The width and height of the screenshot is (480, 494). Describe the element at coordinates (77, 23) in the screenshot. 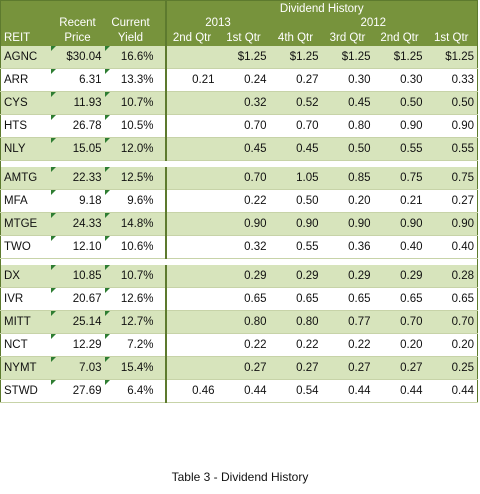

I see `recent-heading: Recent` at that location.